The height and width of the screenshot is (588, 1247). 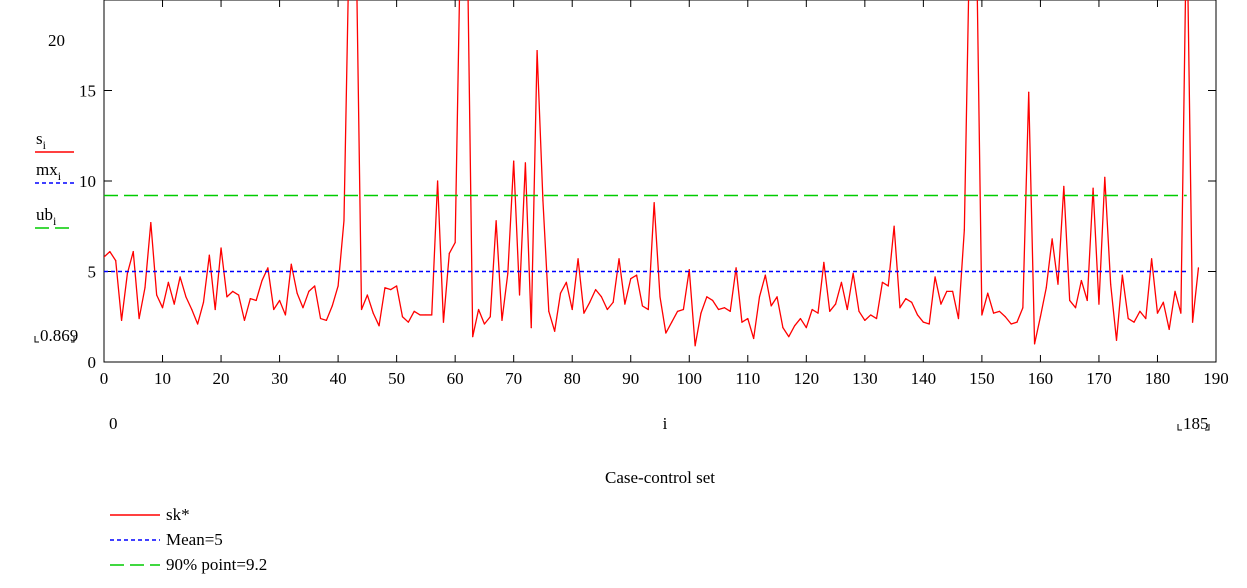 What do you see at coordinates (178, 514) in the screenshot?
I see `legend-label: sk*` at bounding box center [178, 514].